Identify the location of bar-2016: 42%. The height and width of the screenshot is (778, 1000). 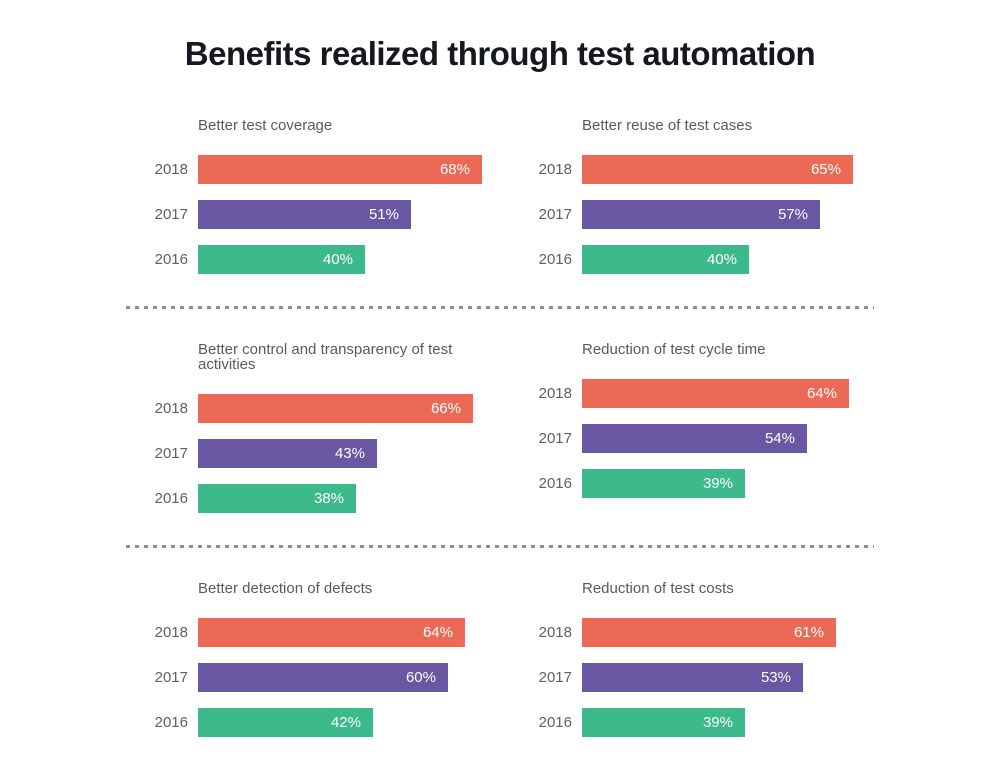
(285, 722).